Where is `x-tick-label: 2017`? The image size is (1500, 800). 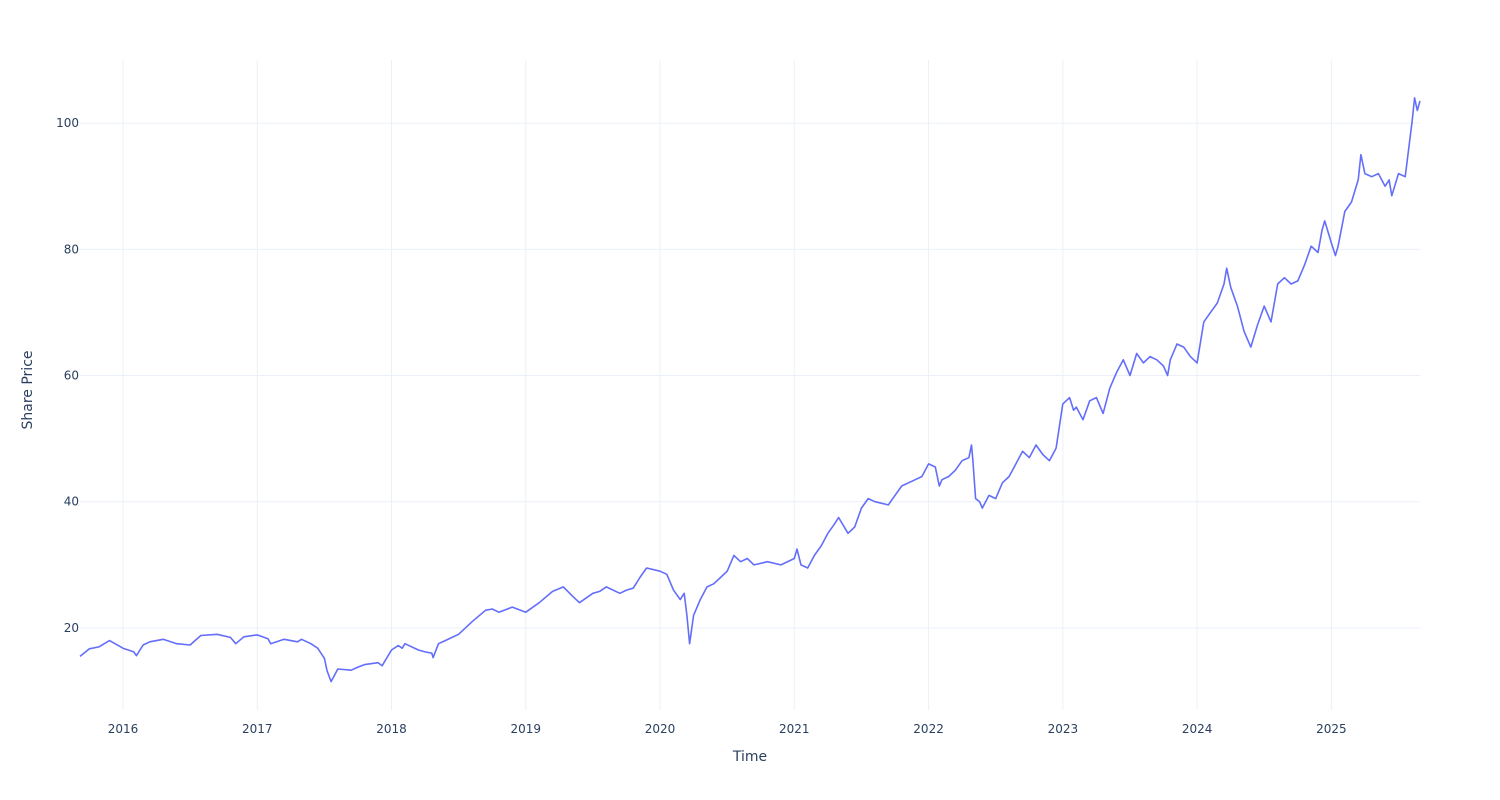 x-tick-label: 2017 is located at coordinates (257, 729).